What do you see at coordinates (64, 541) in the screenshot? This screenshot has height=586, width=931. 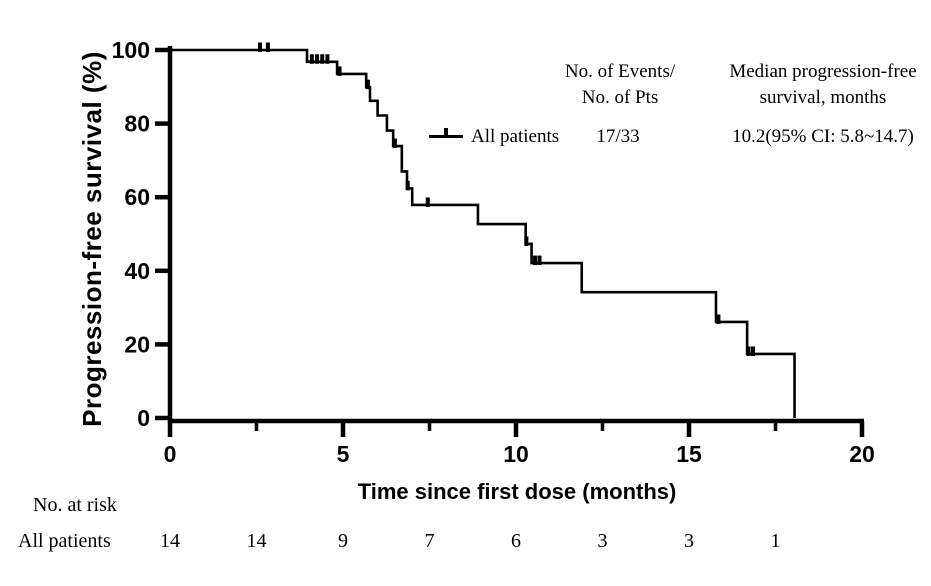 I see `risk-row-label: All patients` at bounding box center [64, 541].